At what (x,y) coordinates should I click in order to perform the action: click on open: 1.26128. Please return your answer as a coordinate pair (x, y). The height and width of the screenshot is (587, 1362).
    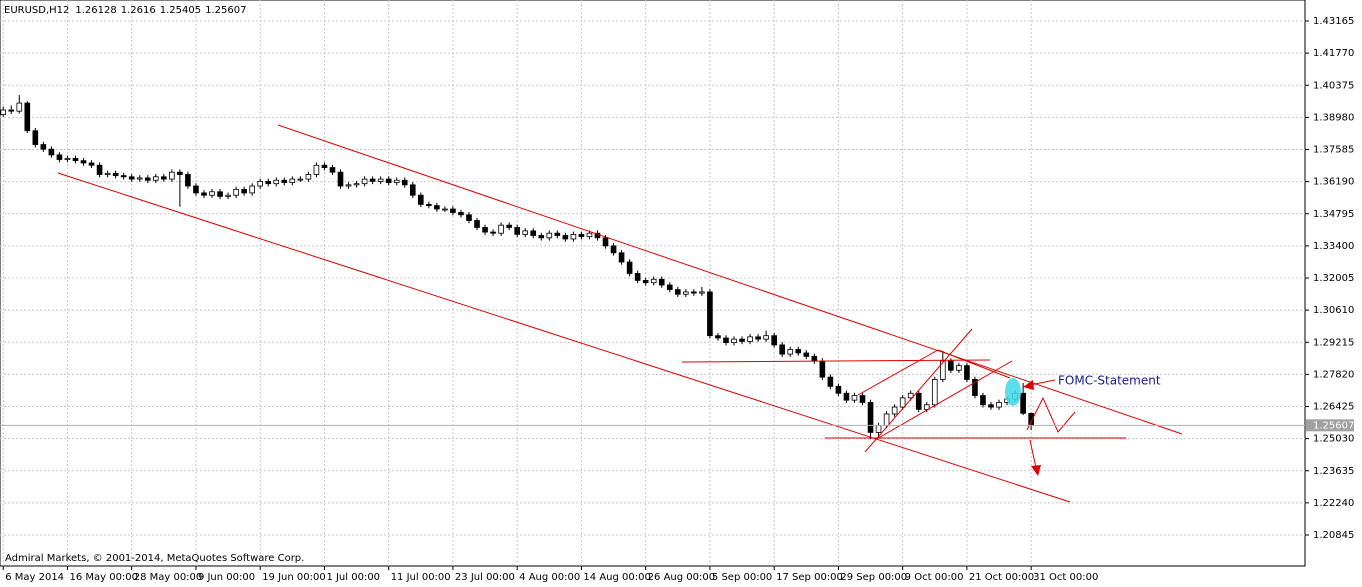
    Looking at the image, I should click on (95, 10).